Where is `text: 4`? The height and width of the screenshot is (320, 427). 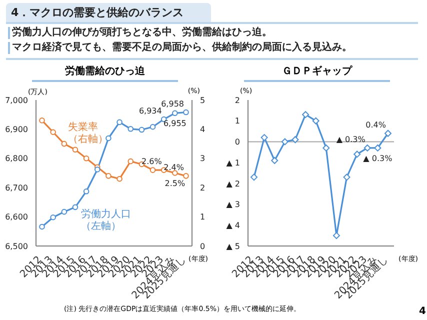 text: 4 is located at coordinates (422, 312).